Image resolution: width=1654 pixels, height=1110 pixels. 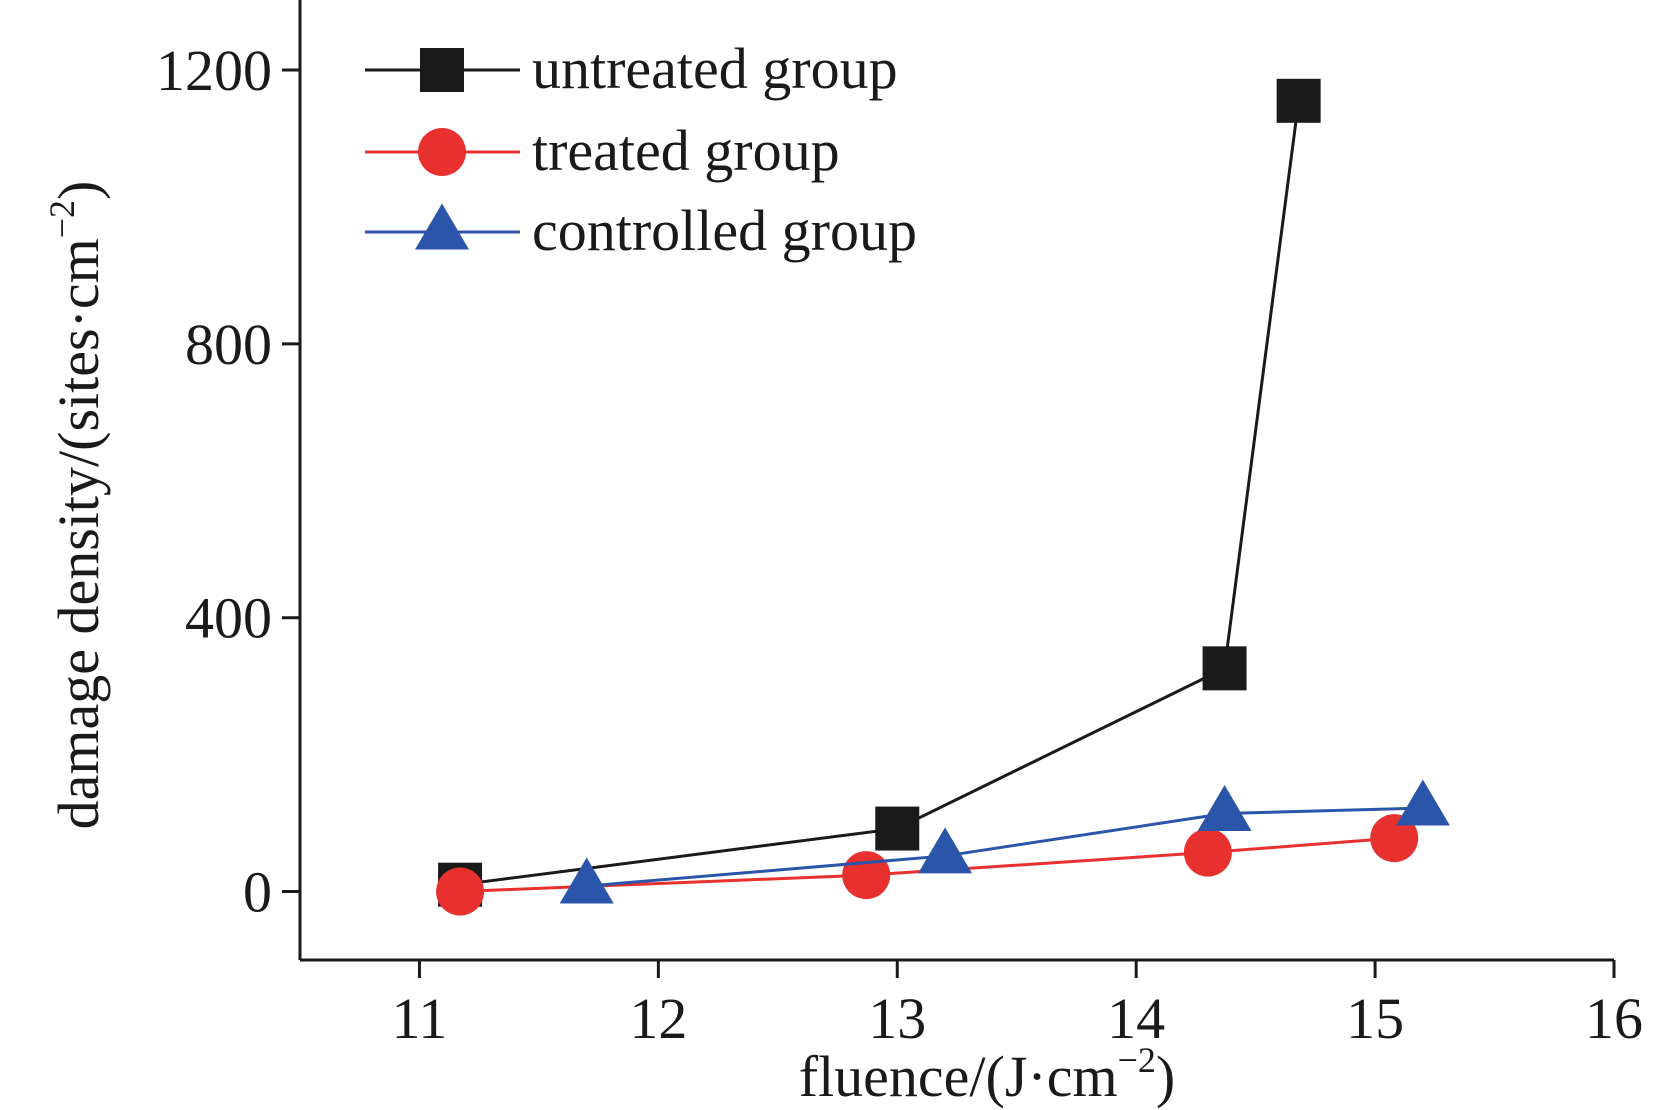 What do you see at coordinates (257, 892) in the screenshot?
I see `y-tick-label: 0` at bounding box center [257, 892].